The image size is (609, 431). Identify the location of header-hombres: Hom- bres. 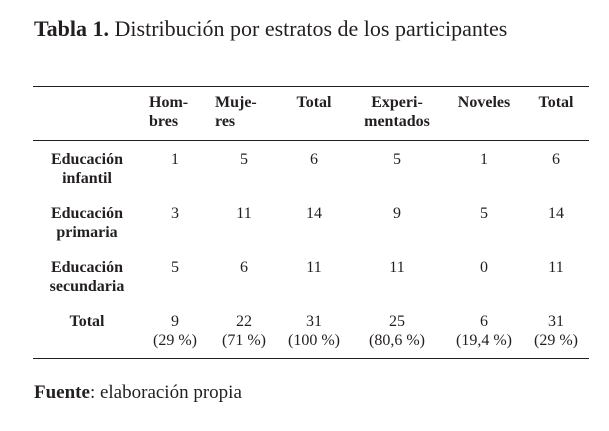
(169, 112).